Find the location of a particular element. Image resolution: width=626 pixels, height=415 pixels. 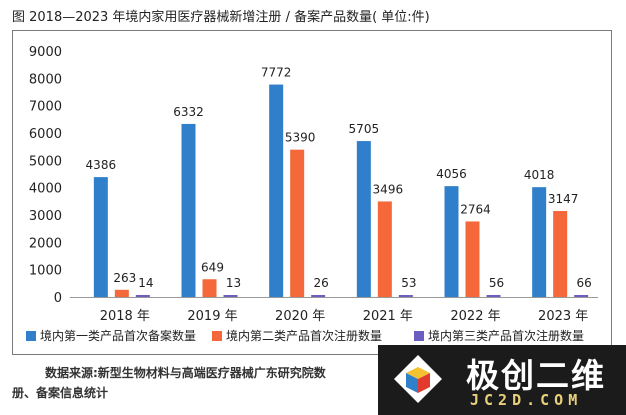

bar-value-label: 7772 is located at coordinates (276, 73).